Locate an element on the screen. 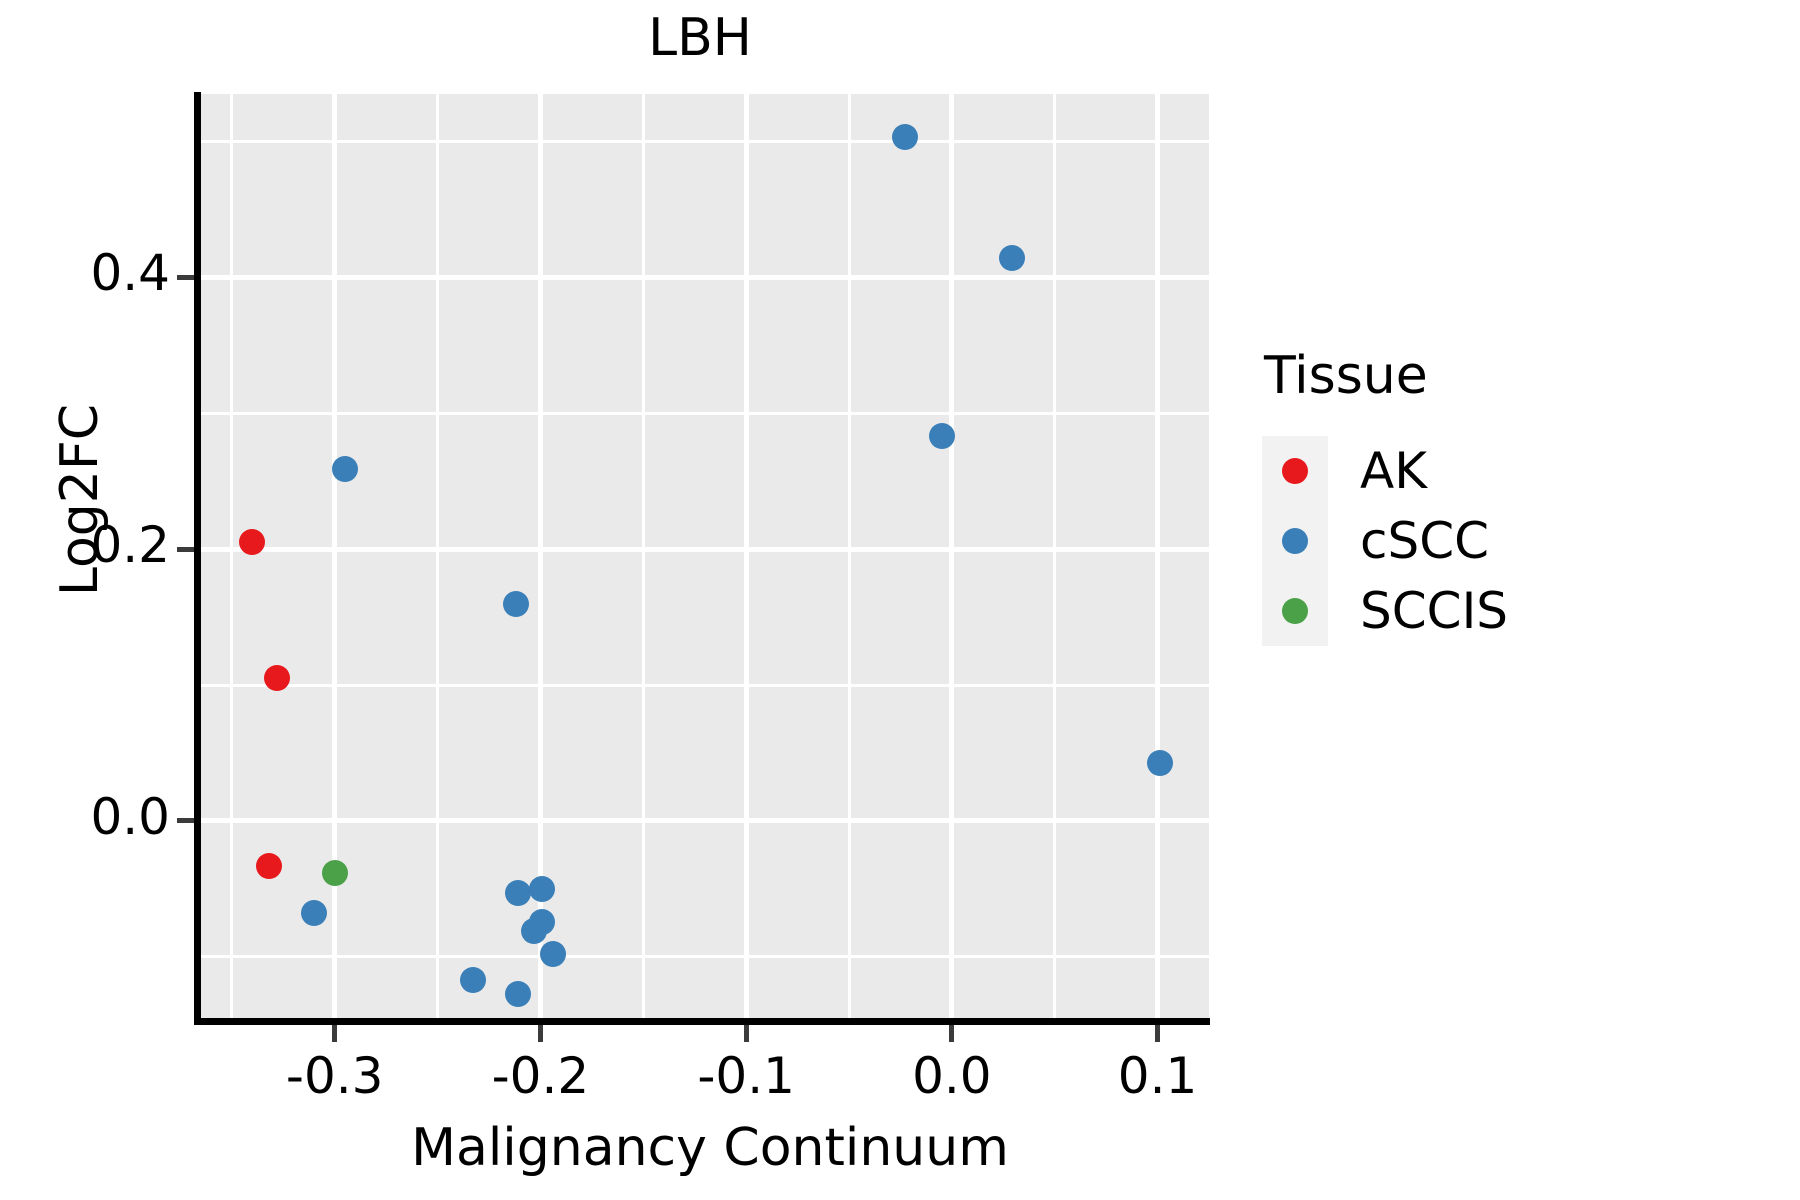  x-axis-tick-label: -0.3 is located at coordinates (334, 1076).